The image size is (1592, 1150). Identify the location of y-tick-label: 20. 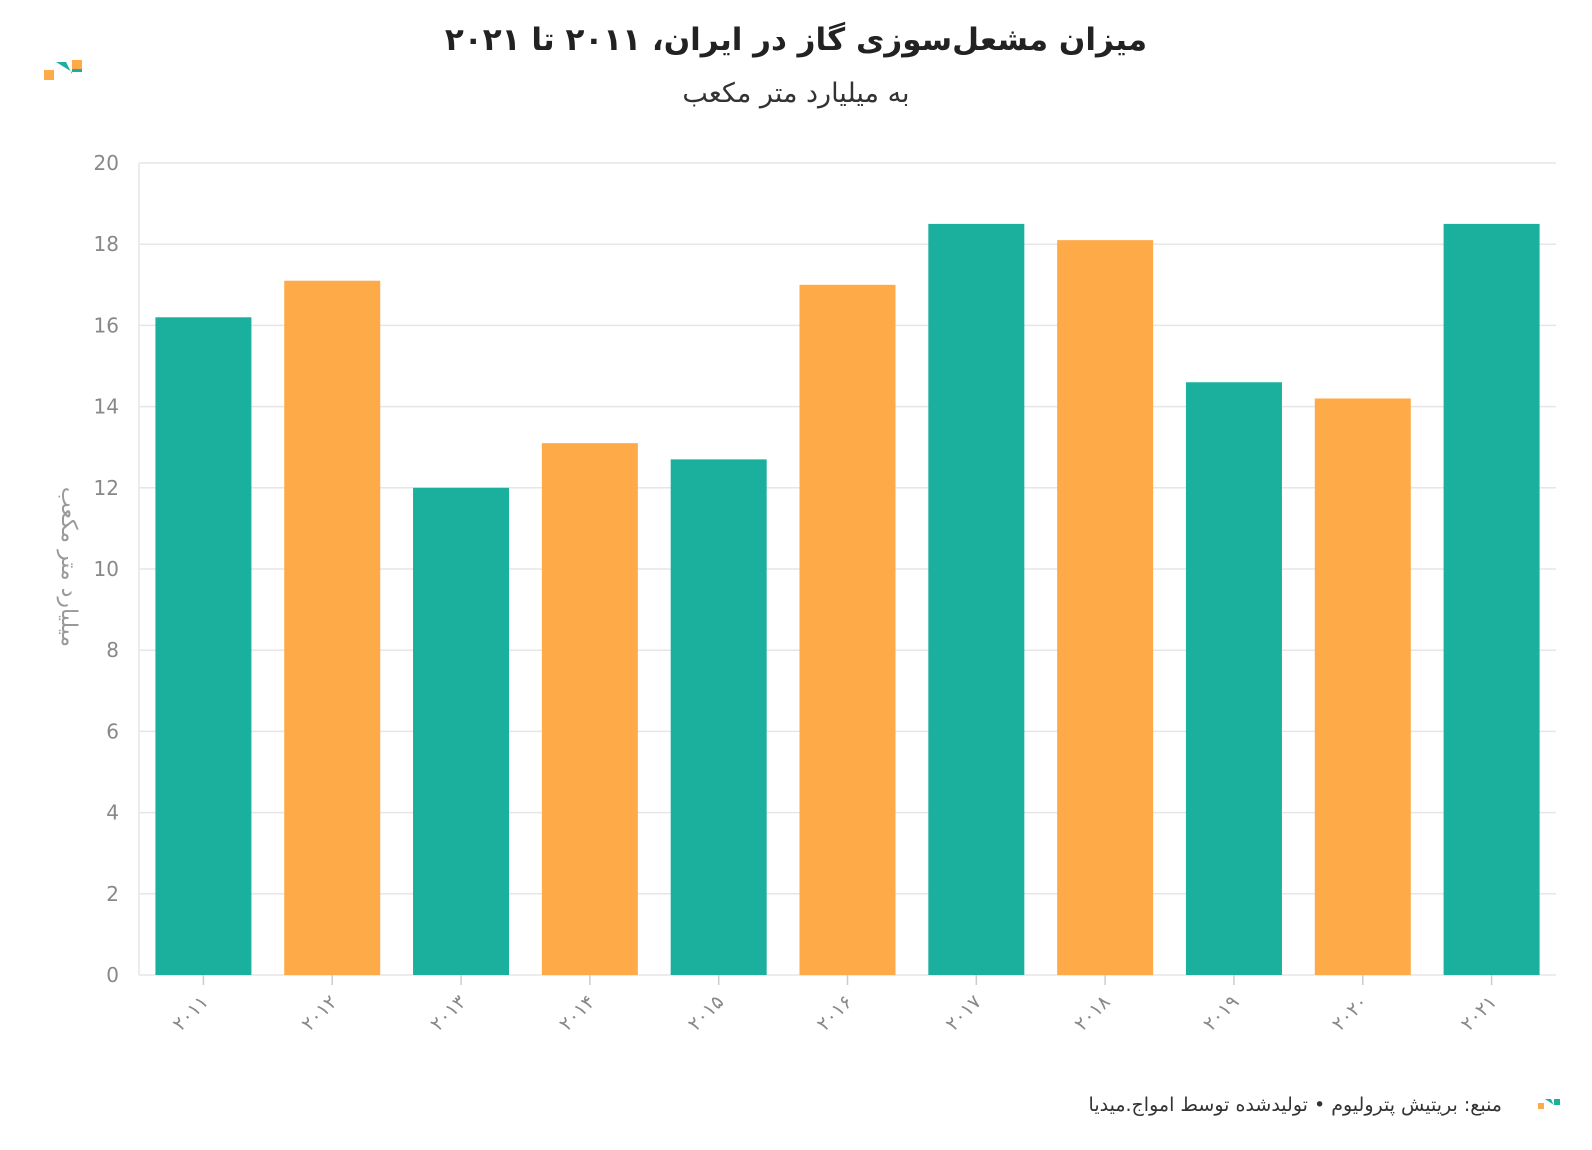
(106, 163).